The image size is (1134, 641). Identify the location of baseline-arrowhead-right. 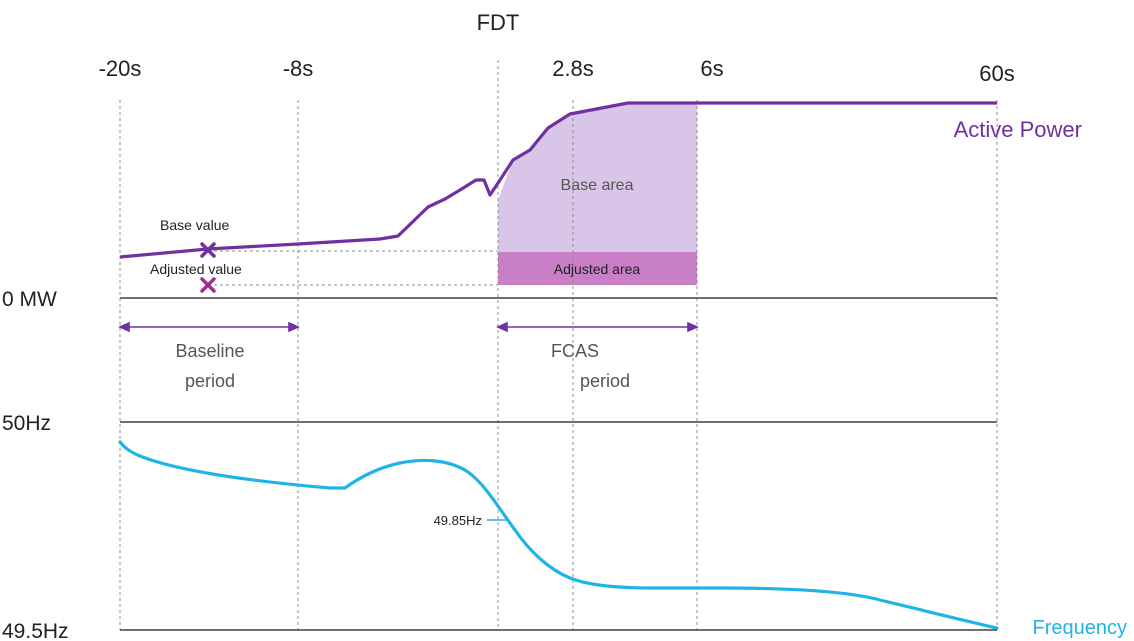
(294, 327).